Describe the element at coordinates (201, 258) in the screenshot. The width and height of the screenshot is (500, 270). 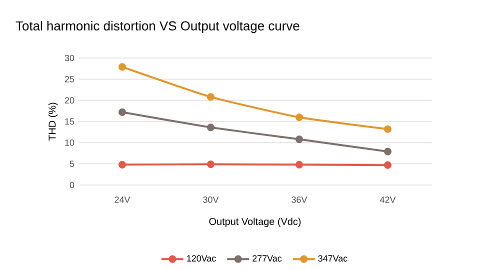
I see `legend-label: 120Vac` at that location.